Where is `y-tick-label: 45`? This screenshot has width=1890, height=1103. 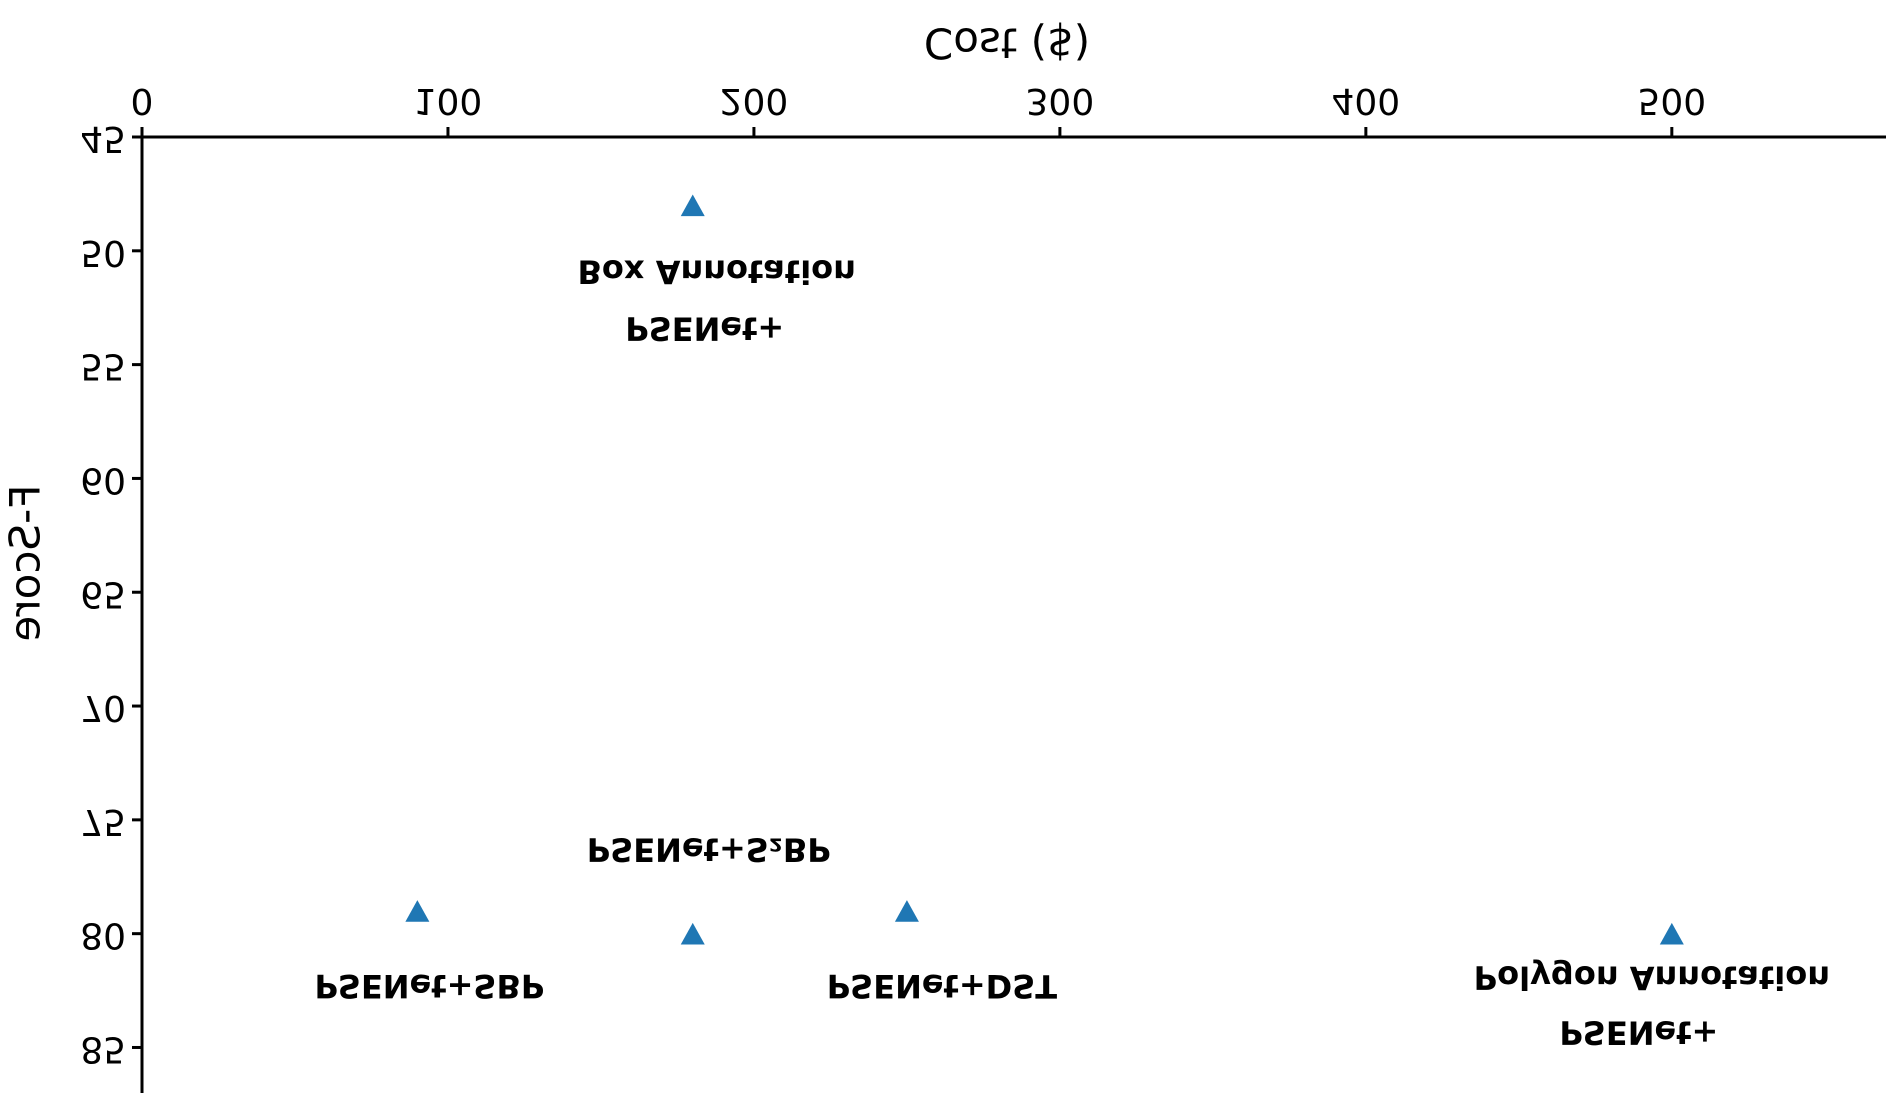
y-tick-label: 45 is located at coordinates (103, 138).